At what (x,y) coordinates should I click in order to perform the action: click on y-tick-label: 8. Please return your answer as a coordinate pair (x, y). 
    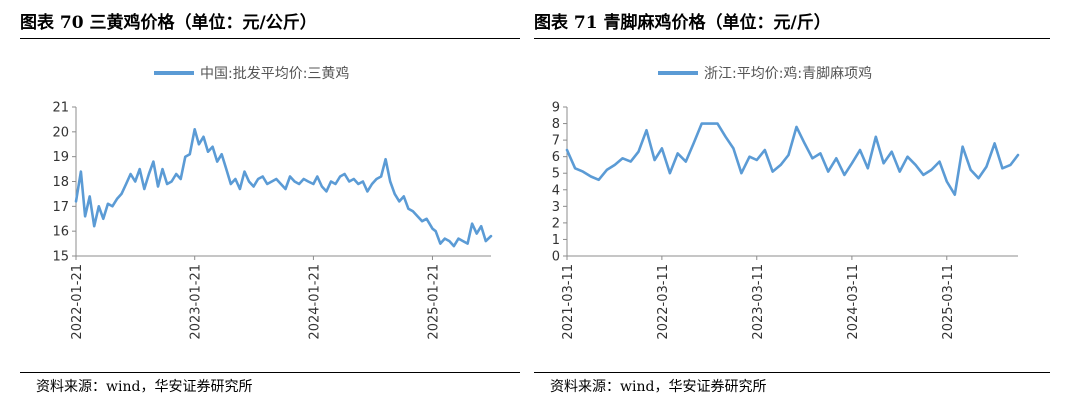
    Looking at the image, I should click on (556, 124).